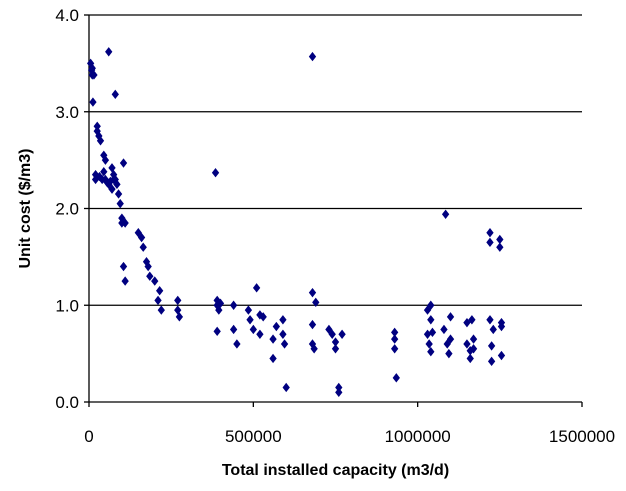 The width and height of the screenshot is (626, 491). What do you see at coordinates (418, 436) in the screenshot?
I see `x-tick-label: 1000000` at bounding box center [418, 436].